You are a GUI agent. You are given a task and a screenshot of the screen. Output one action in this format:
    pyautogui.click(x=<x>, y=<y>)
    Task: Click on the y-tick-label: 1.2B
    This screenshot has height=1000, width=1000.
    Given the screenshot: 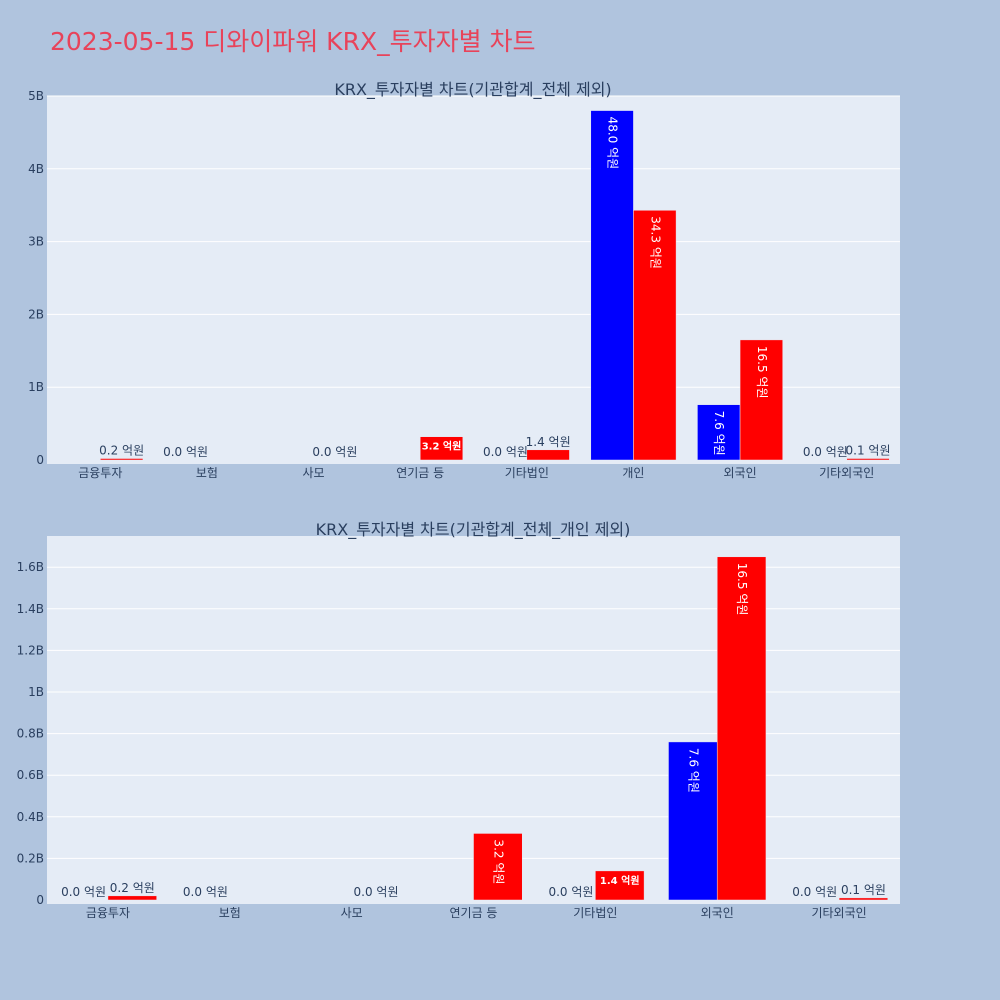 What is the action you would take?
    pyautogui.click(x=30, y=650)
    